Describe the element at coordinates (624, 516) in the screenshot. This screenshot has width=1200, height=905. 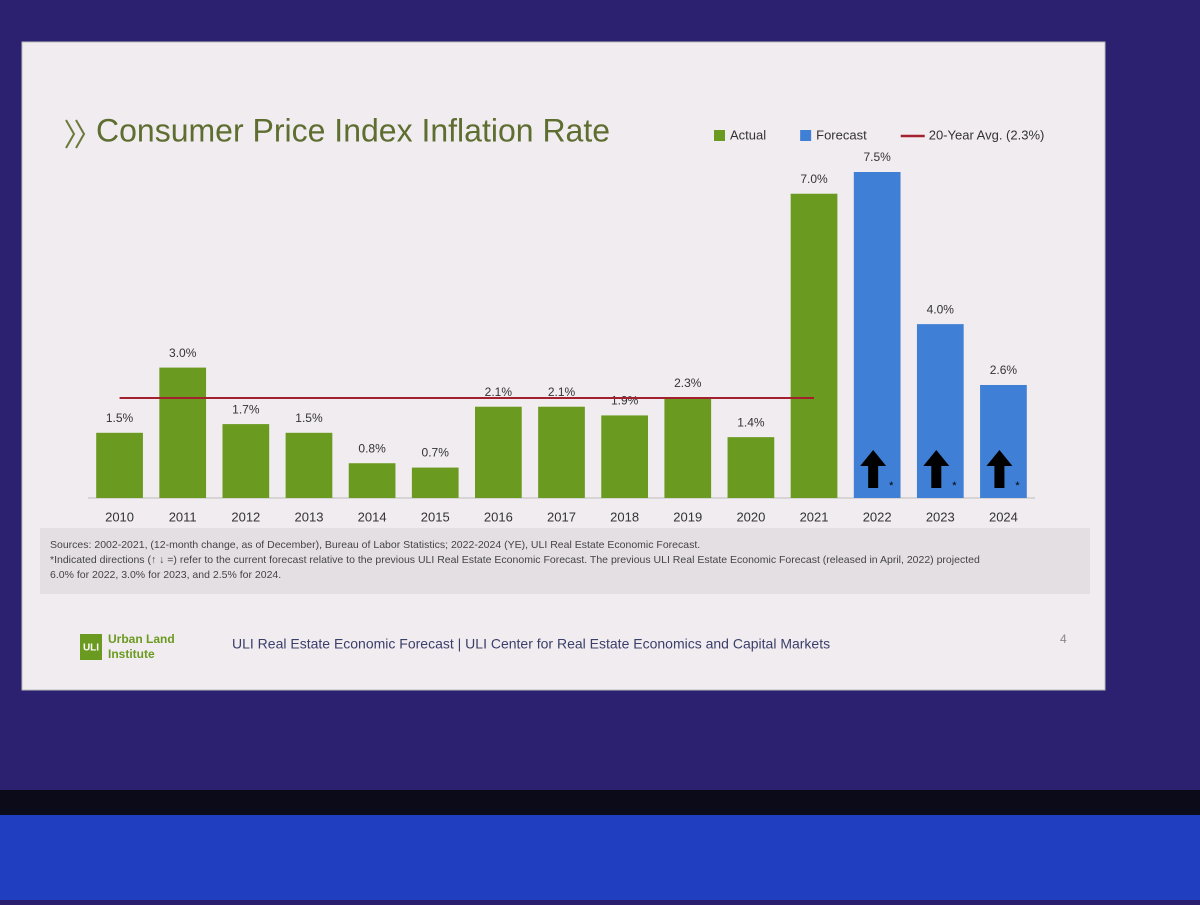
I see `x-tick-label: 2018` at that location.